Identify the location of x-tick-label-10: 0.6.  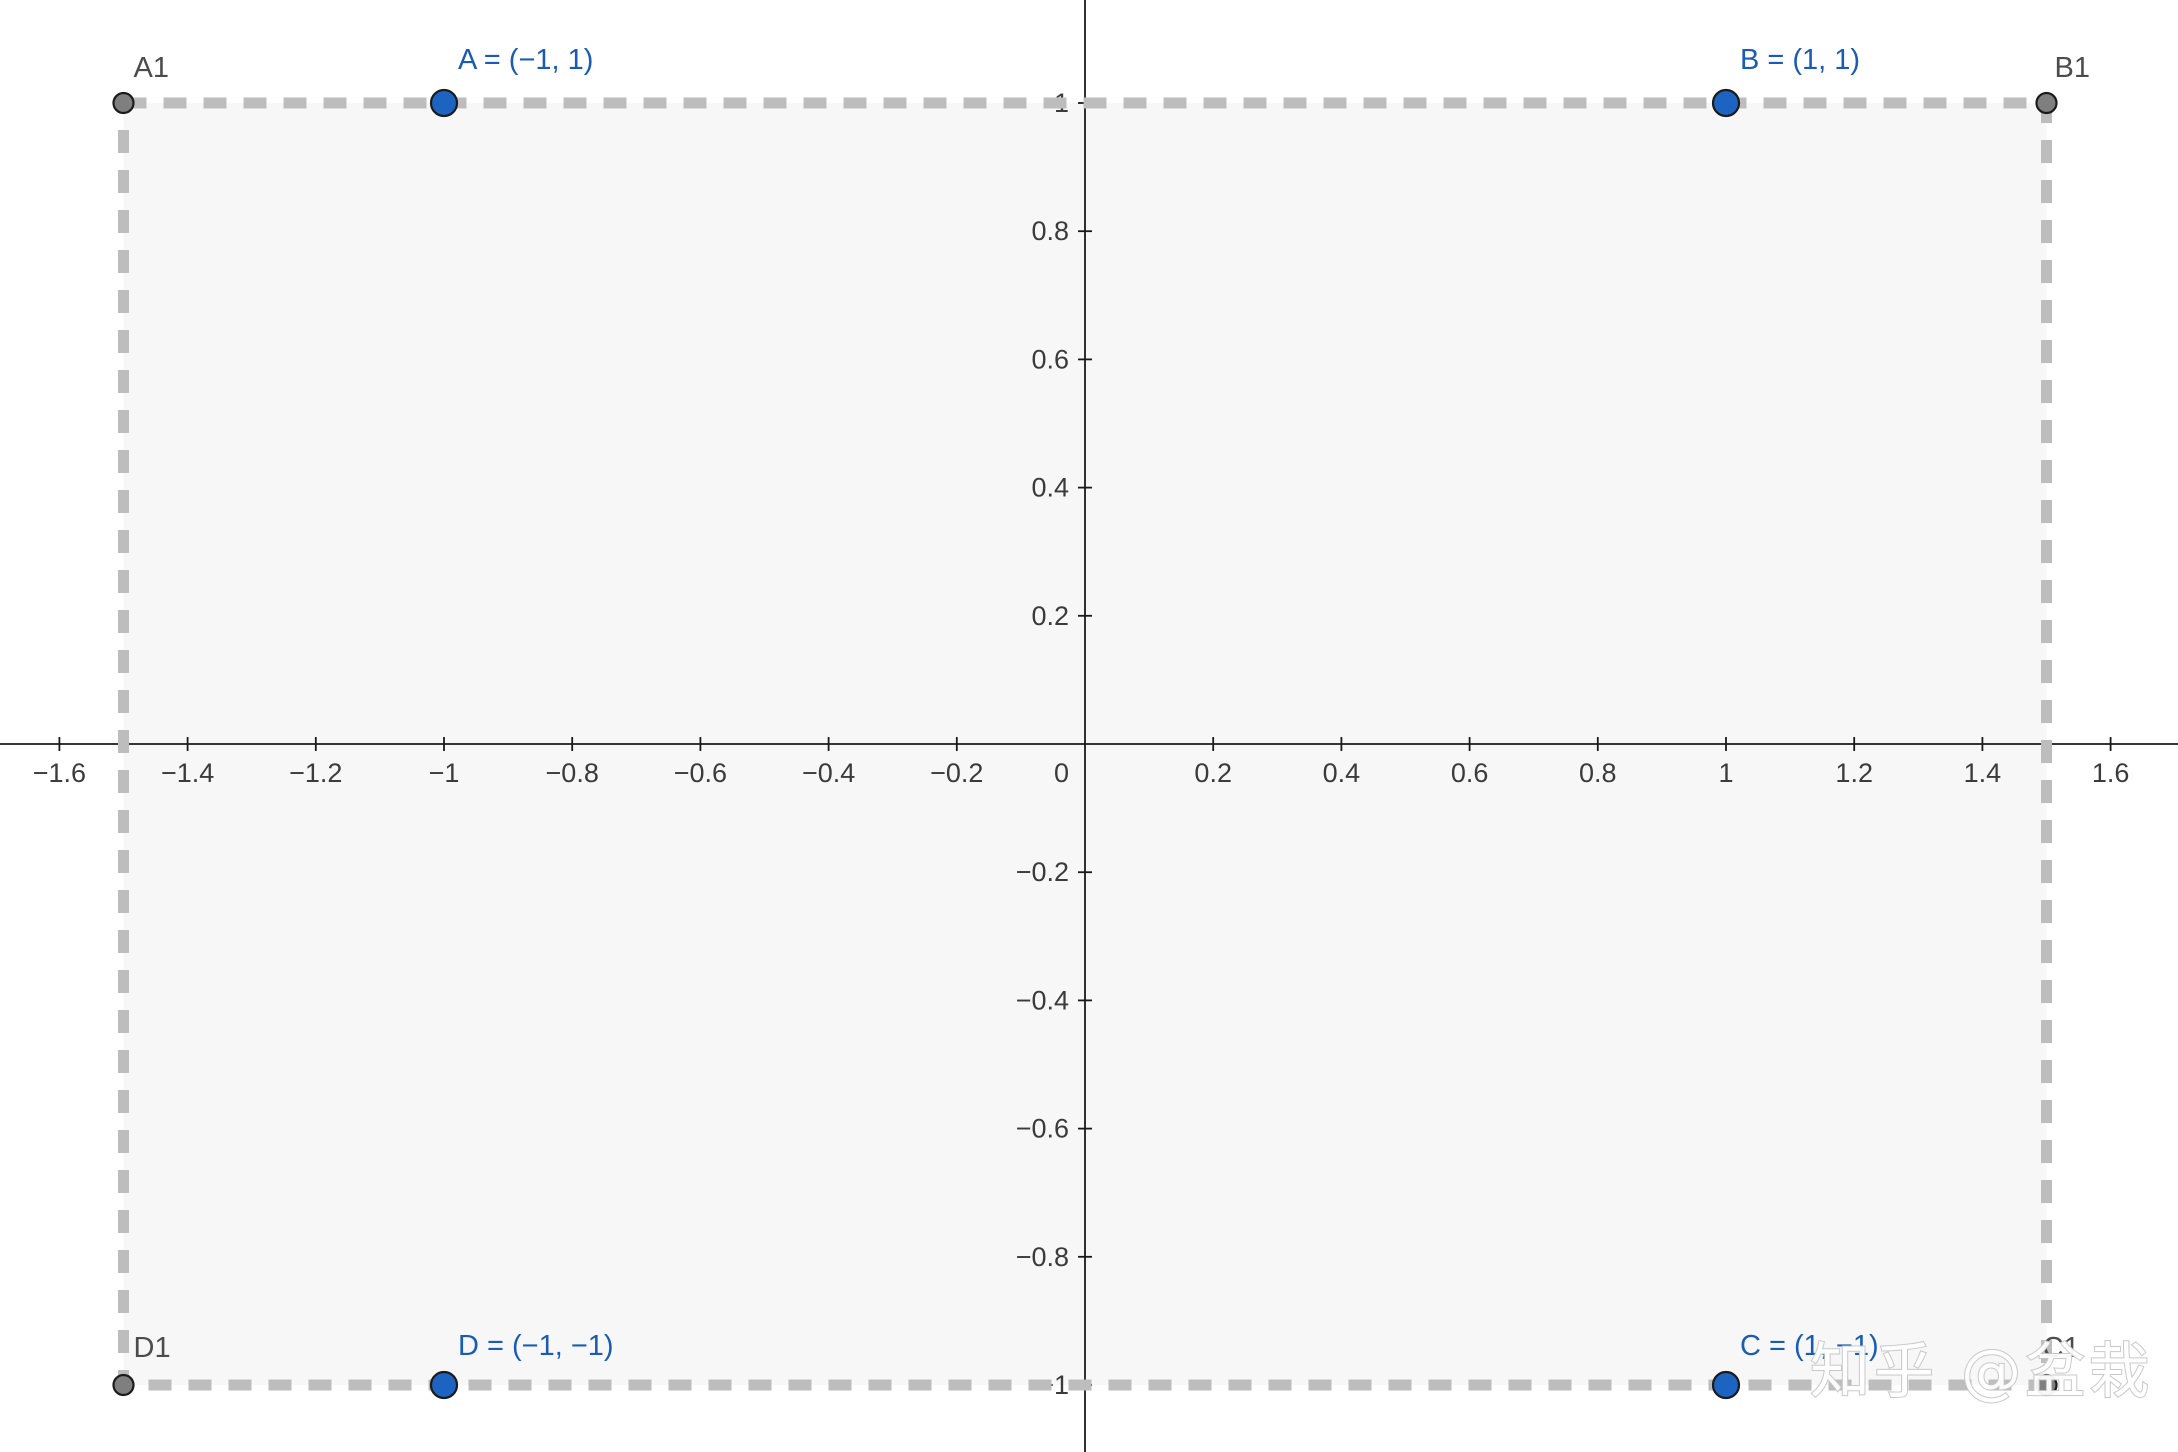
(1470, 773).